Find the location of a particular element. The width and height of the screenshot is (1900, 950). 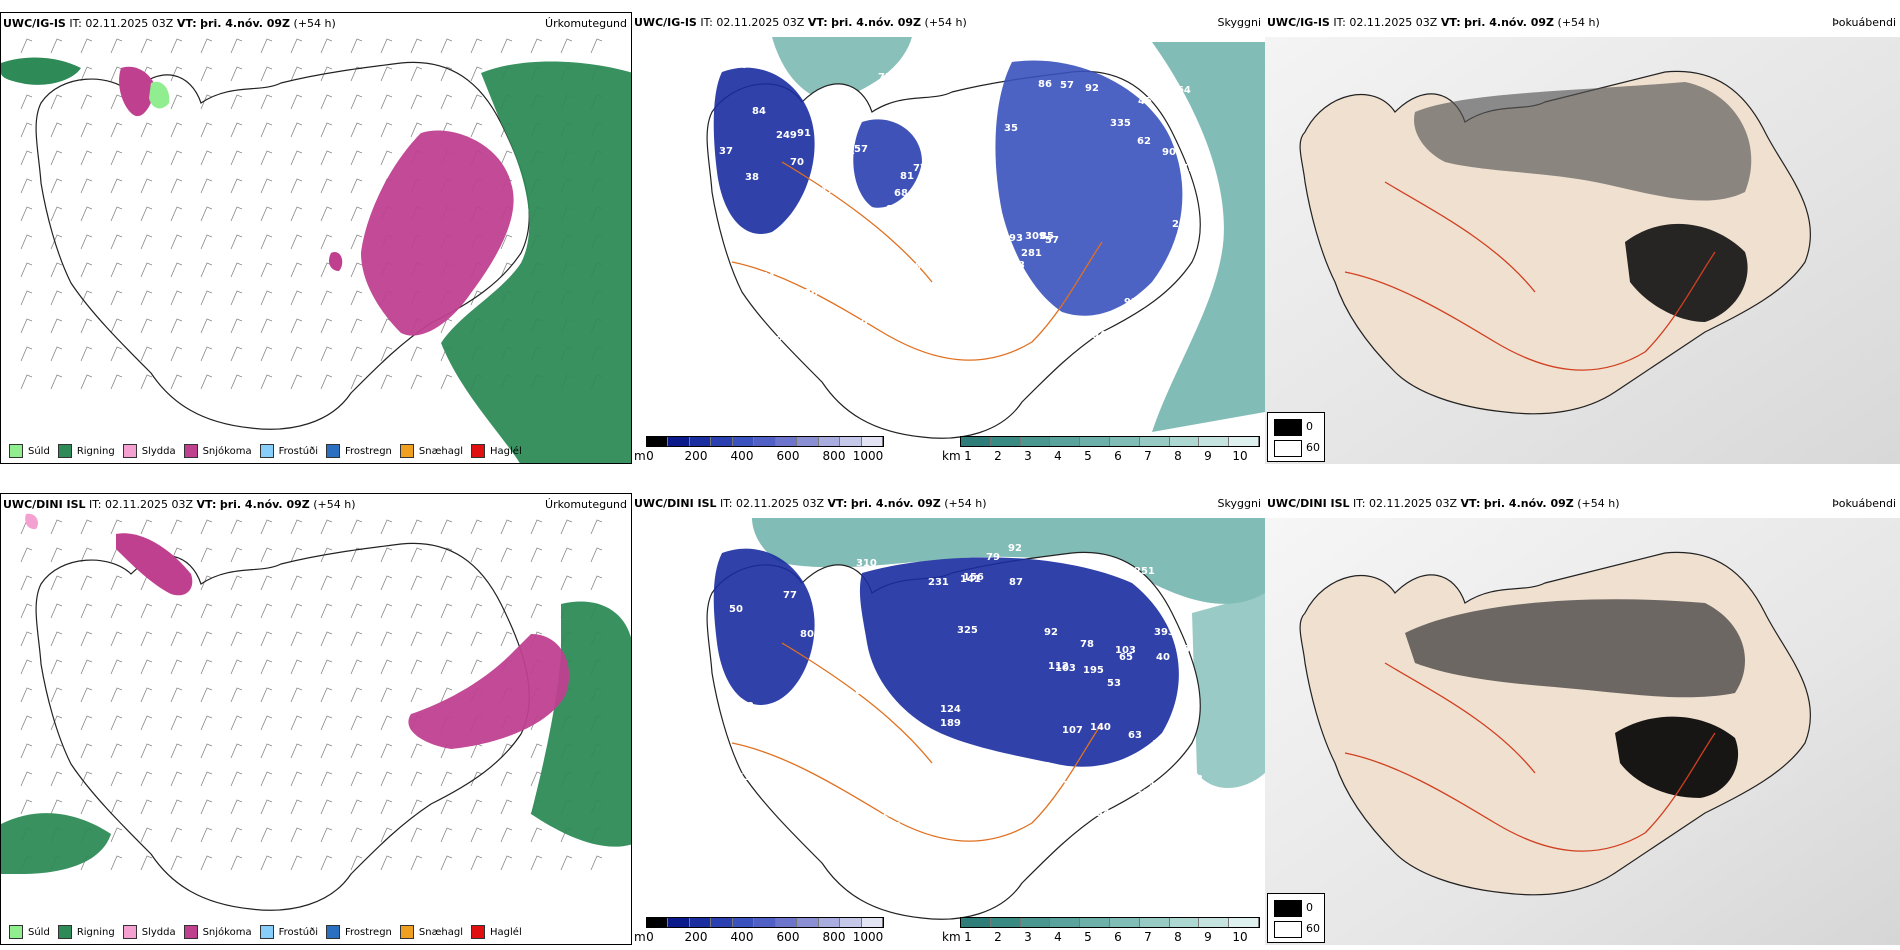

fog-dark-north is located at coordinates (1583, 141).